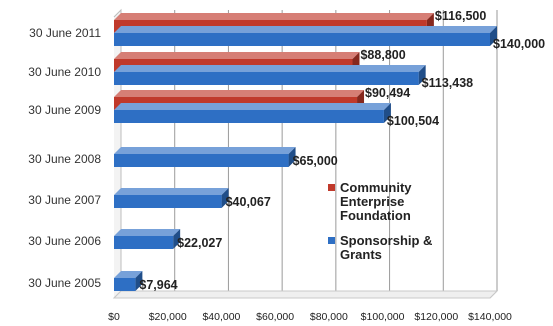 The height and width of the screenshot is (326, 553). Describe the element at coordinates (387, 93) in the screenshot. I see `data-label-community-enterprise-foundation: $90,494` at that location.